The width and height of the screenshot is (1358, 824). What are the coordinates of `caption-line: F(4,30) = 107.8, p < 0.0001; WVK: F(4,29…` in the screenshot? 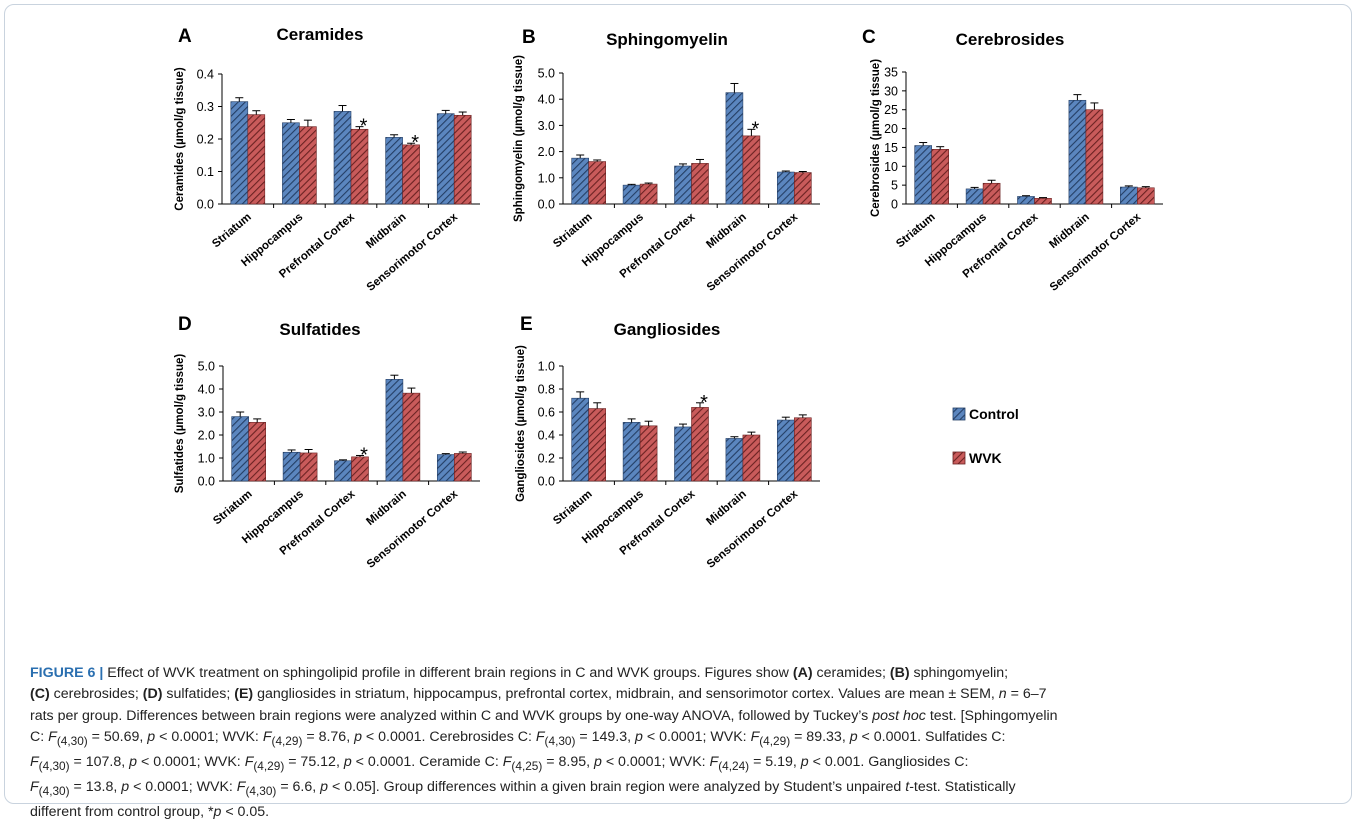 It's located at (499, 763).